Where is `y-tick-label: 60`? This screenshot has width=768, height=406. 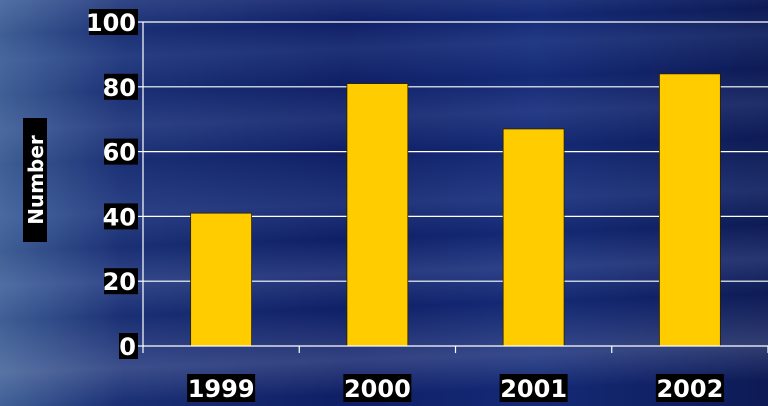 y-tick-label: 60 is located at coordinates (119, 153).